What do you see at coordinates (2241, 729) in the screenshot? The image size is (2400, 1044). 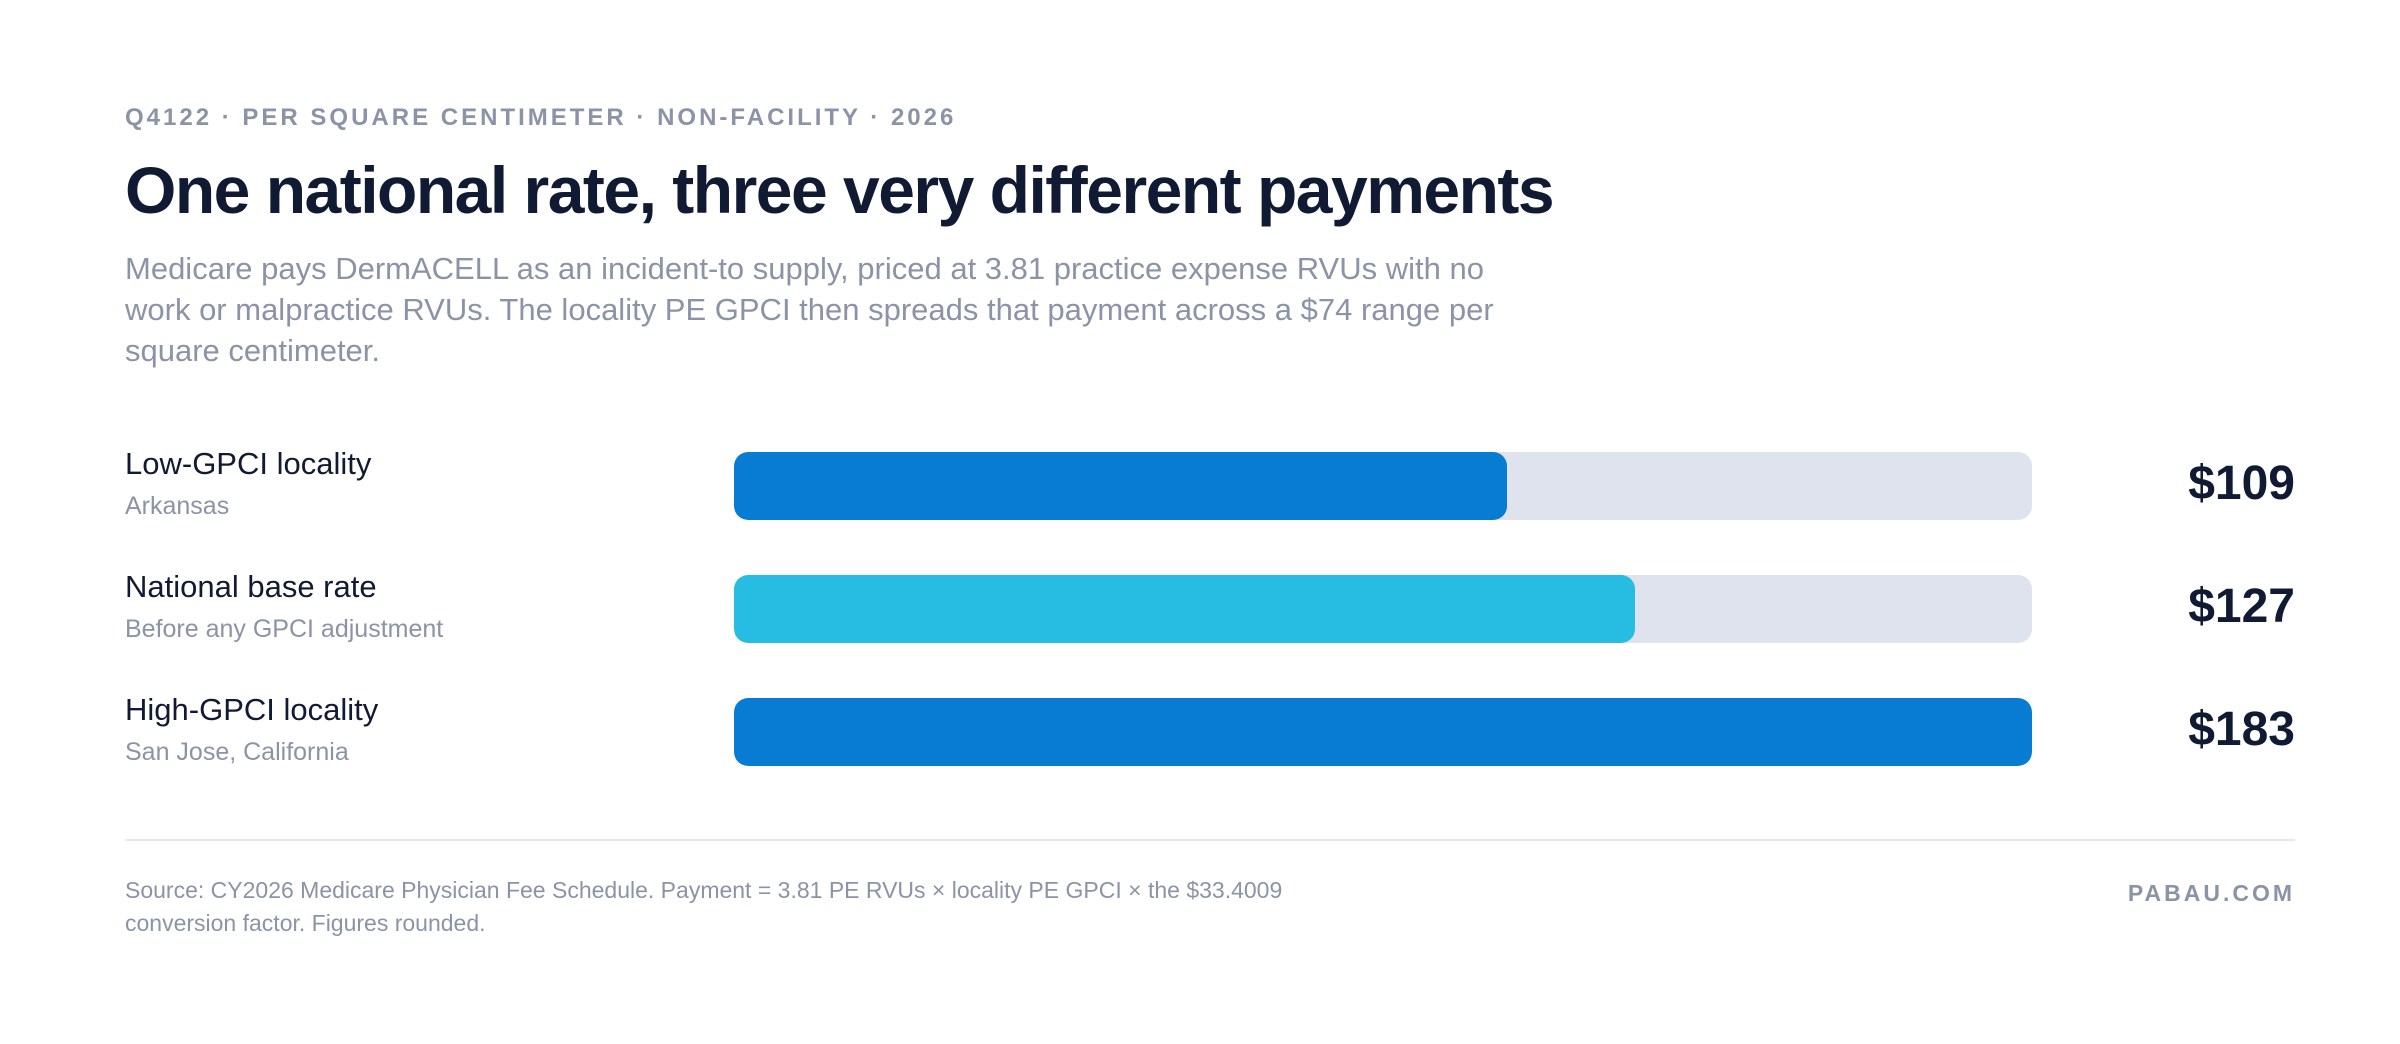 I see `bar-value-label: $183` at bounding box center [2241, 729].